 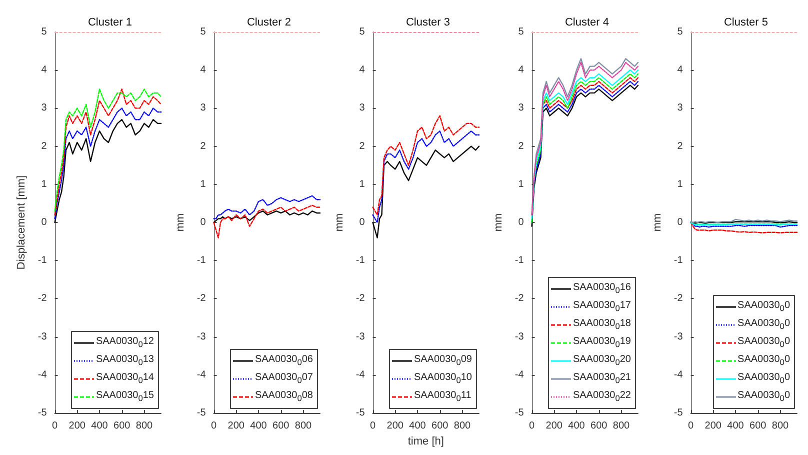 I want to click on legend-label: SAA0030$_{0}$19, so click(x=601, y=343).